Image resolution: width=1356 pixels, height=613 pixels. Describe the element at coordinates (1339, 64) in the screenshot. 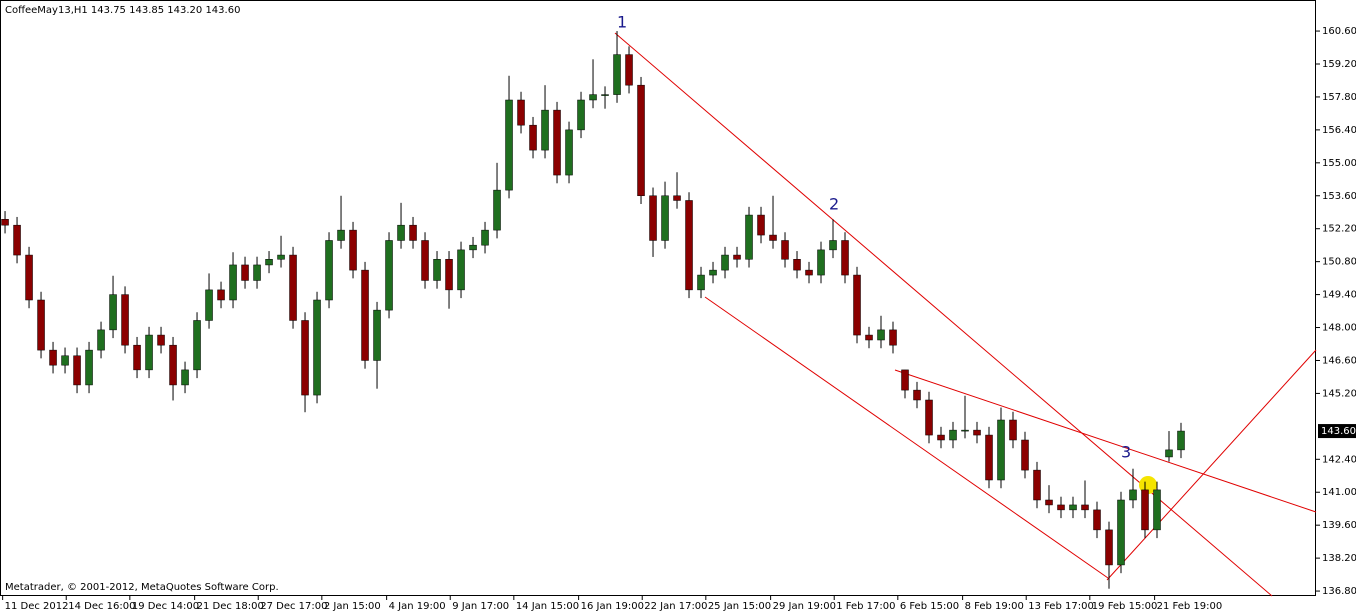

I see `y-tick-label: 159.20` at that location.